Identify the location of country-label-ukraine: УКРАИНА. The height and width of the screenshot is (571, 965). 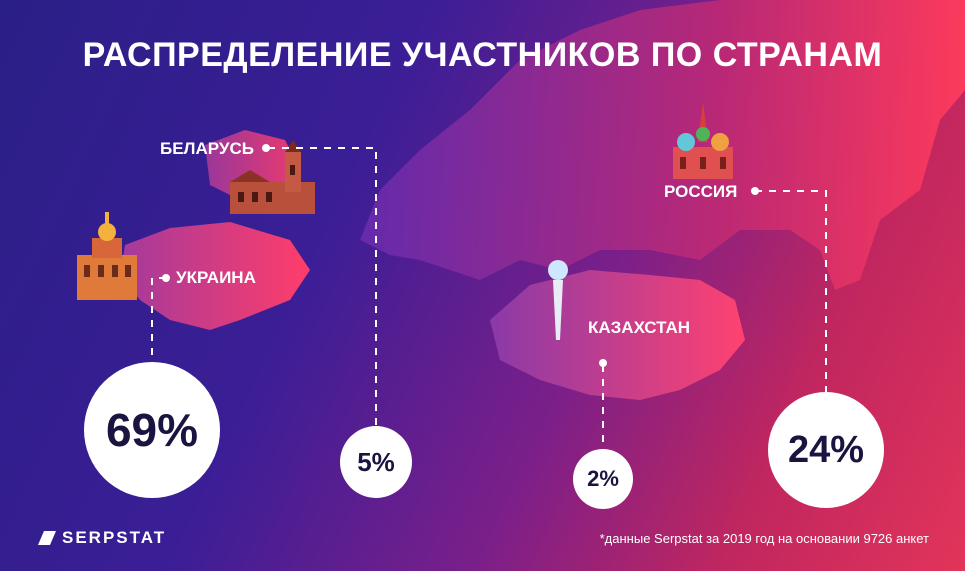
(216, 277).